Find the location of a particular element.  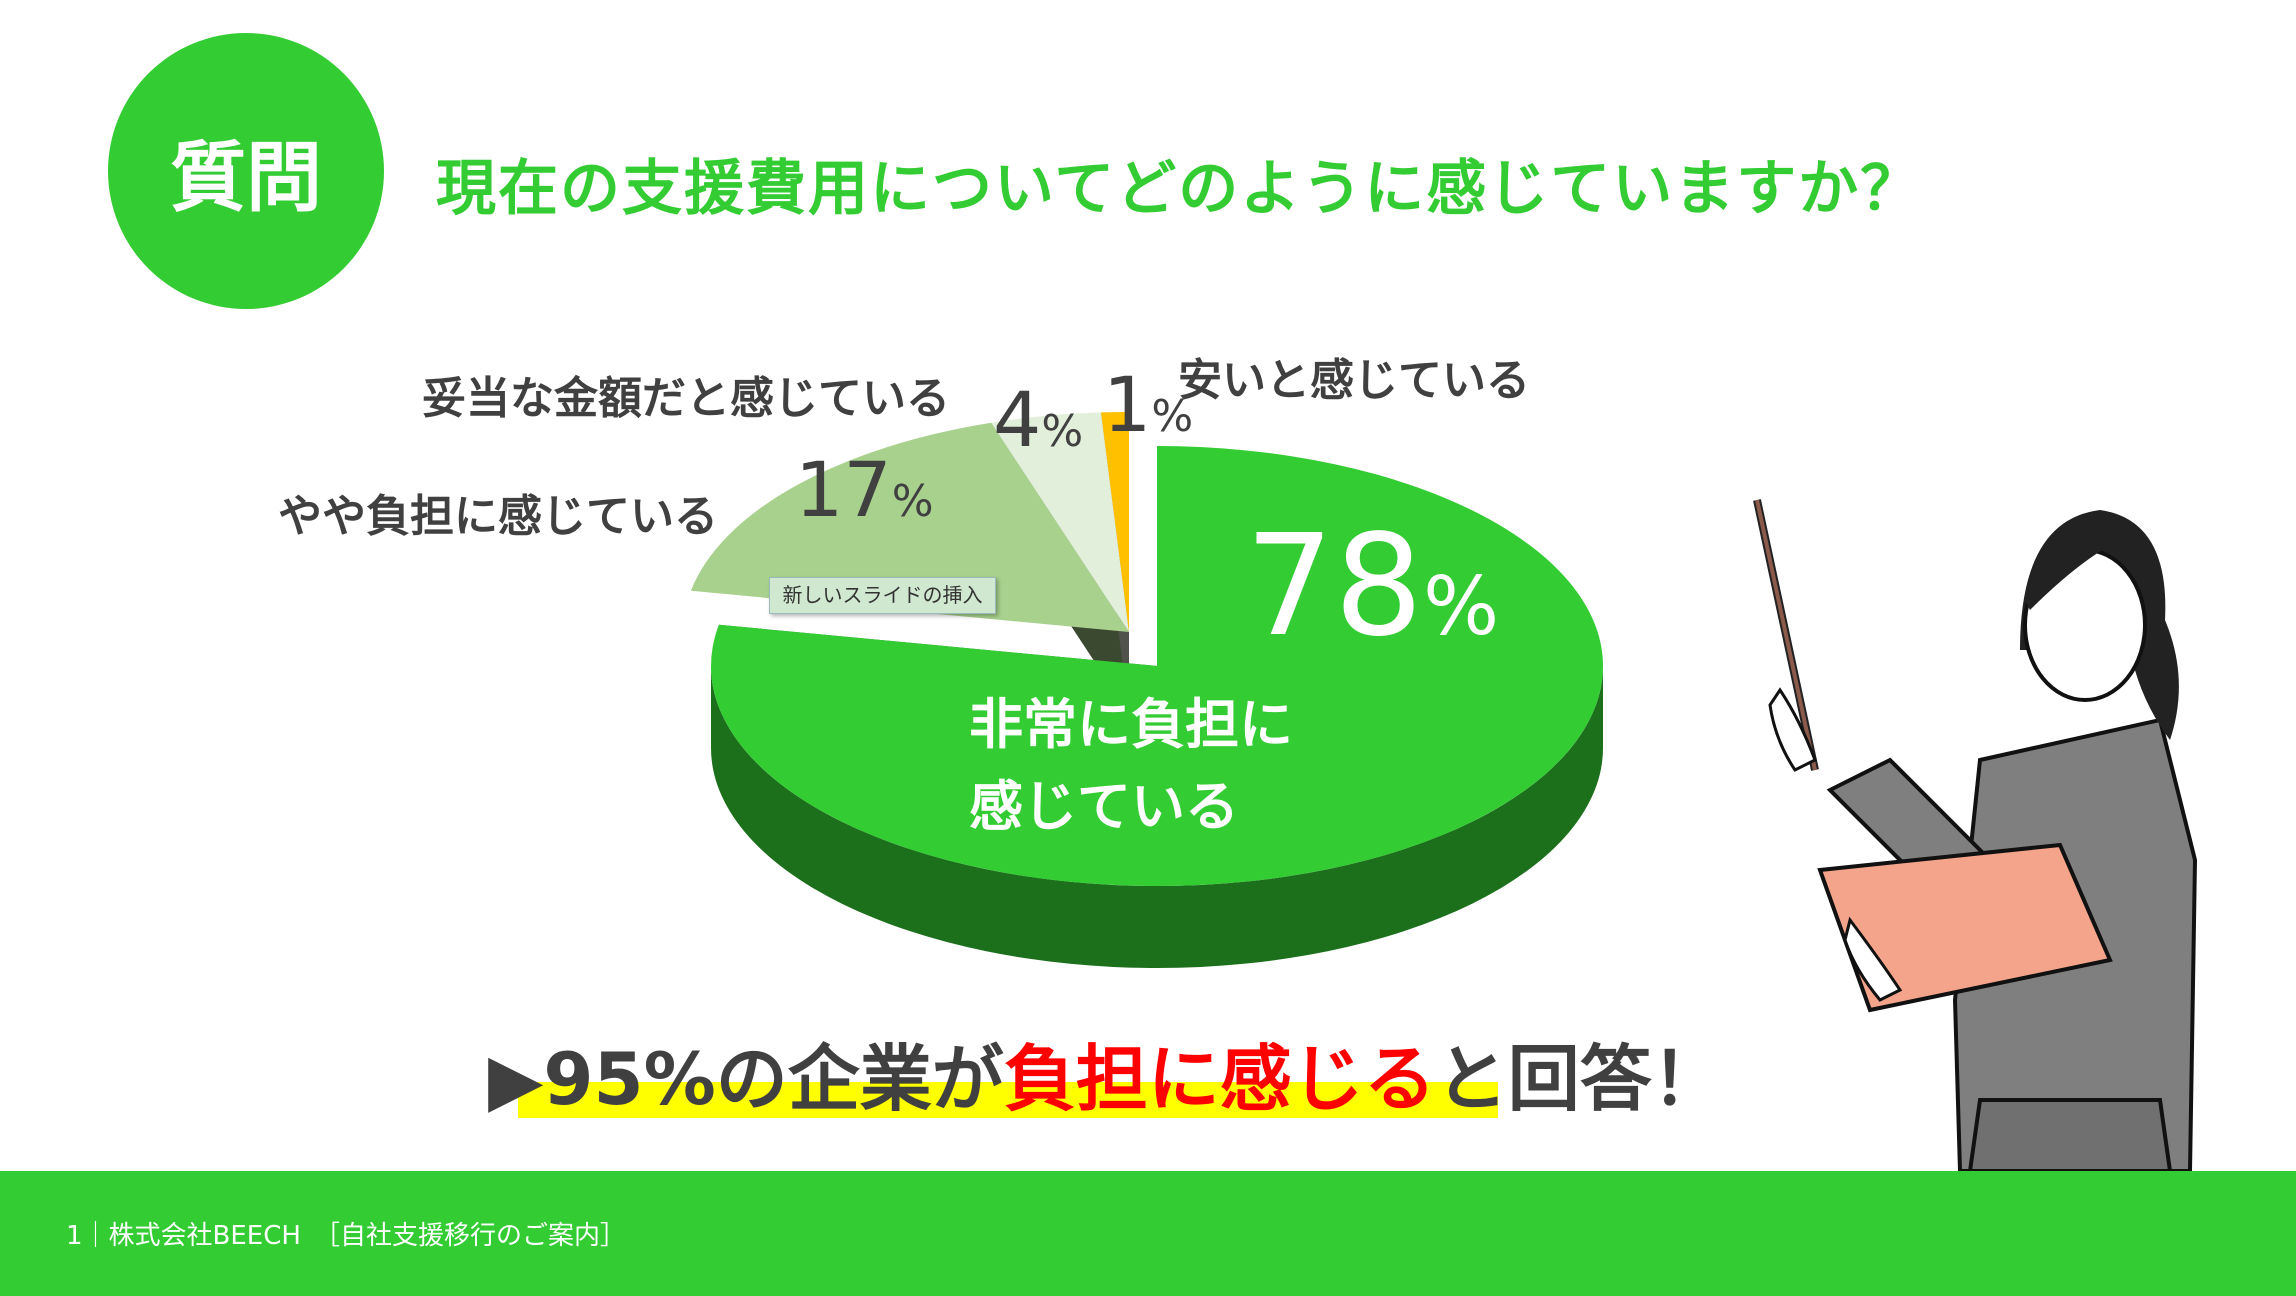

data-label-1: 1% is located at coordinates (1148, 404).